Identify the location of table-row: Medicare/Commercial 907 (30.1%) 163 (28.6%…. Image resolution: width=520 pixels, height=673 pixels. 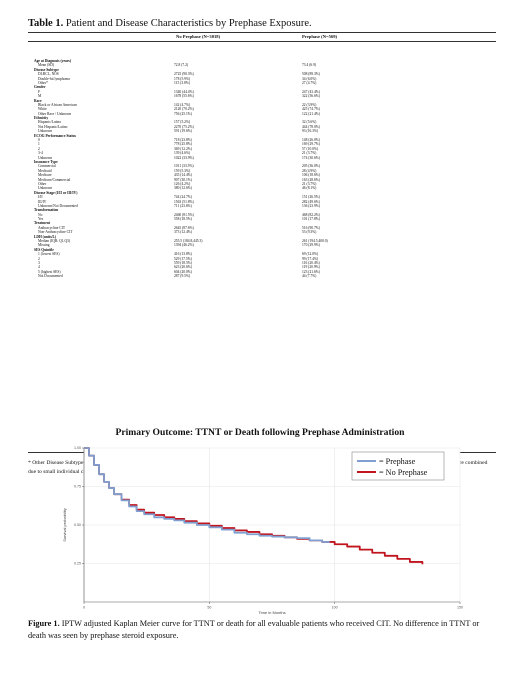
(264, 180).